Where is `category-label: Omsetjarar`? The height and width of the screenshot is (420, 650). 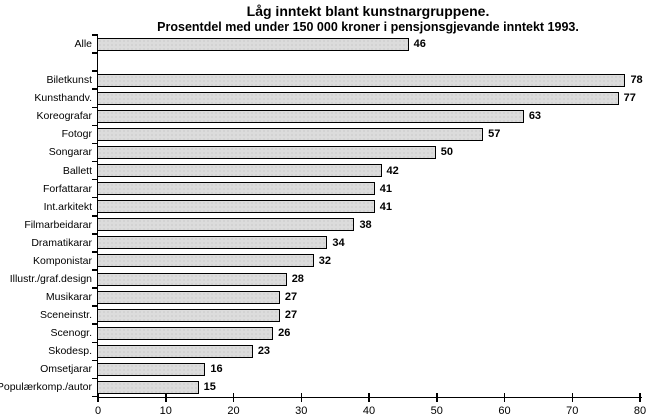 category-label: Omsetjarar is located at coordinates (66, 369).